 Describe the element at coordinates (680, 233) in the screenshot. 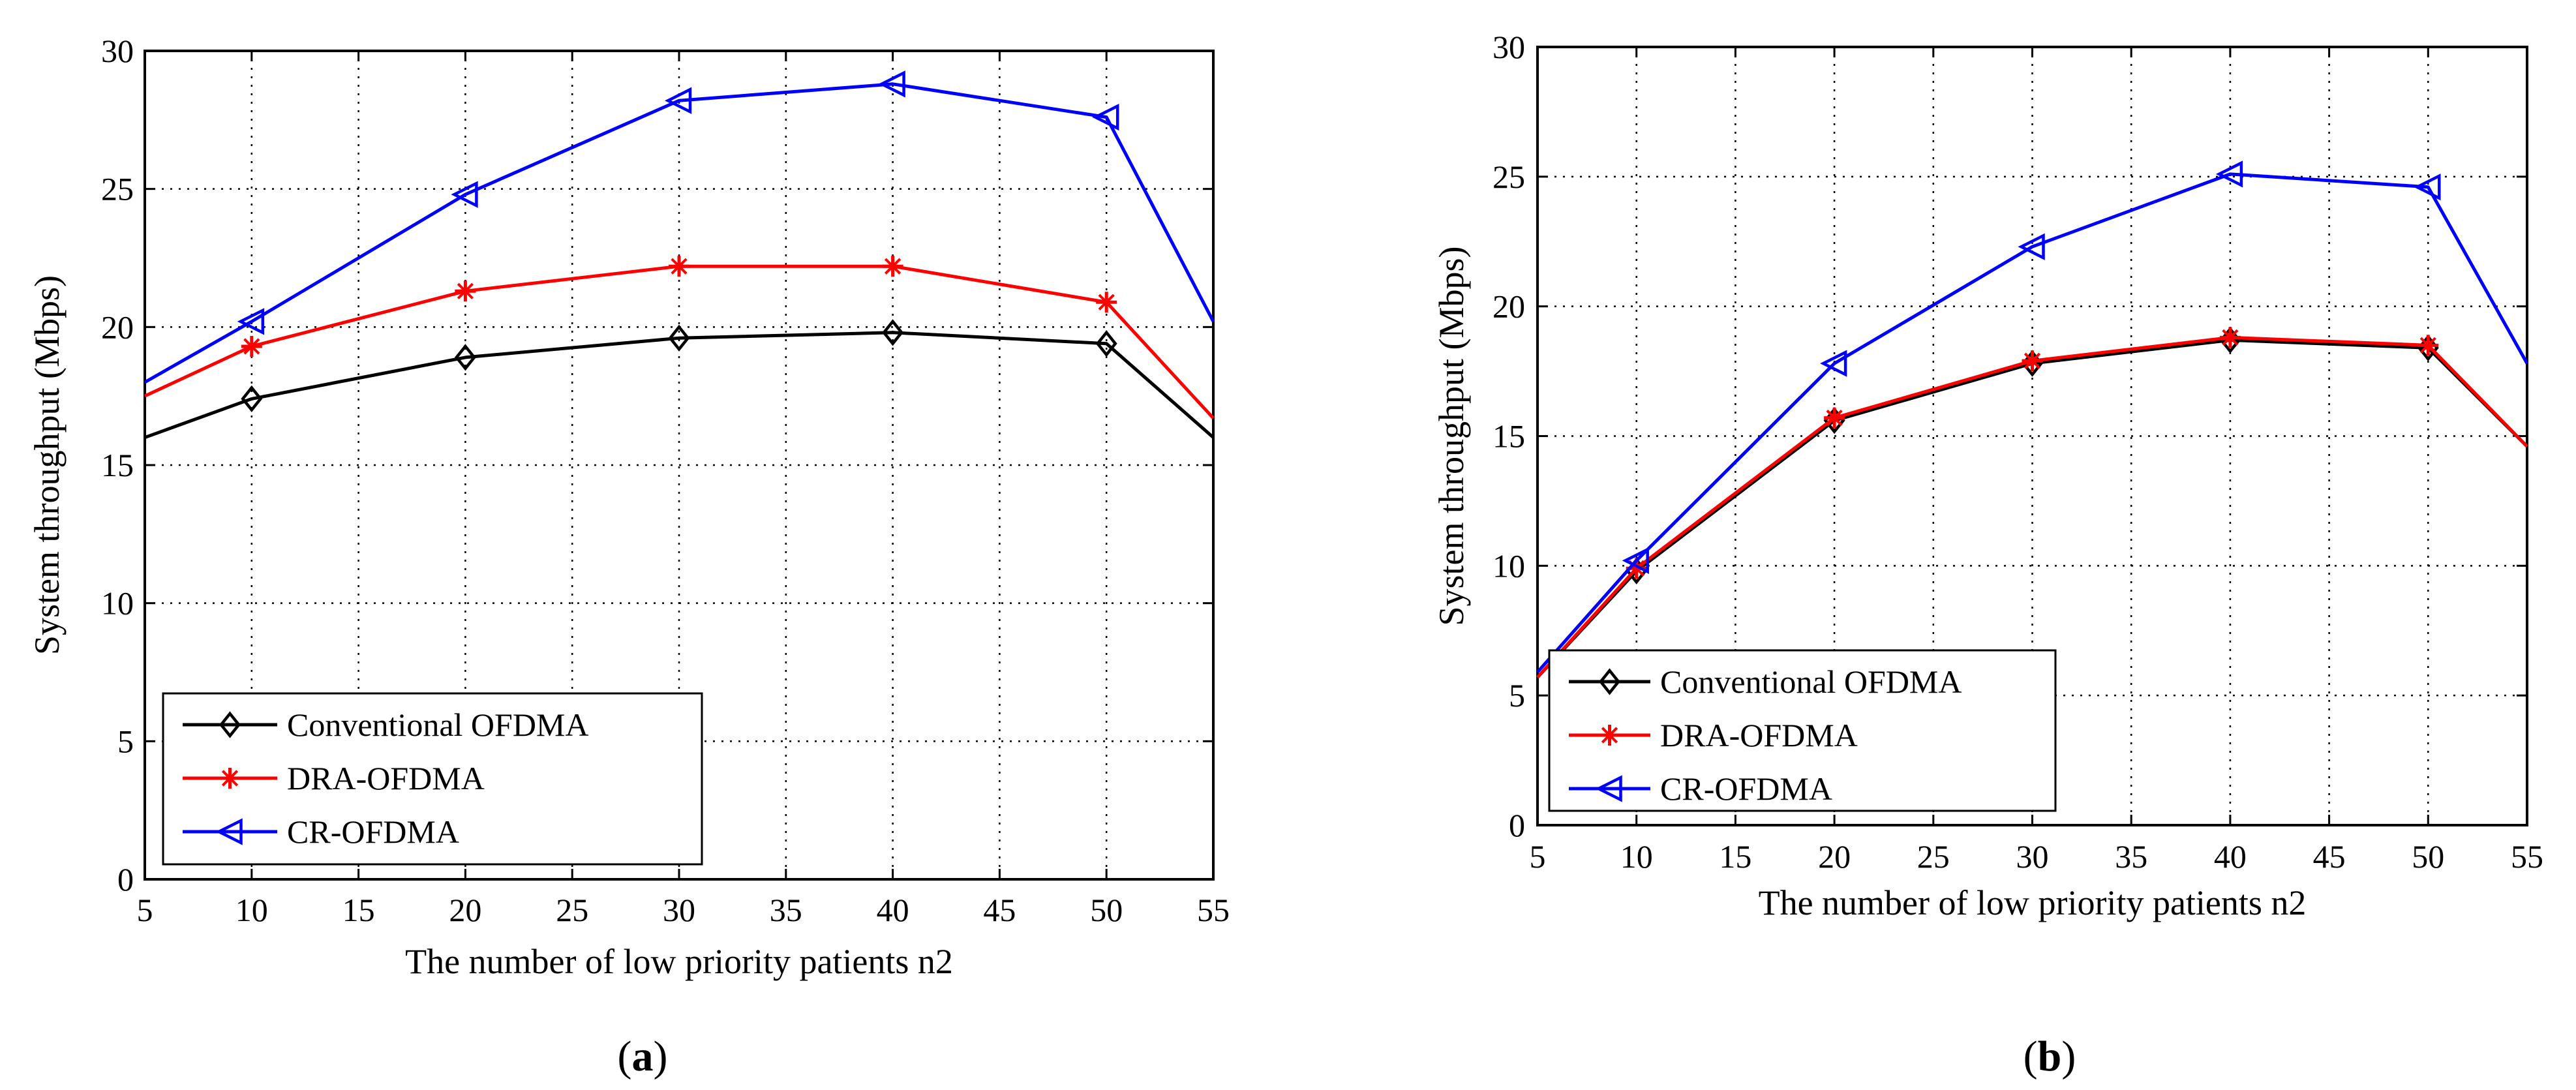

I see `series-line-cr-ofdma` at that location.